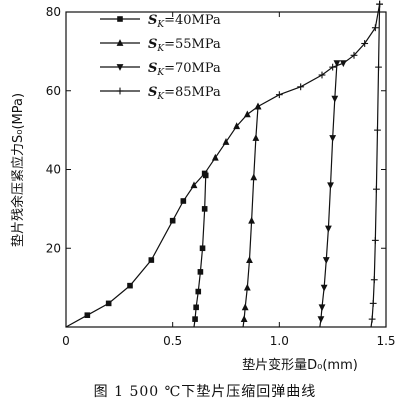 The width and height of the screenshot is (410, 407). I want to click on x-tick-label: 1.5, so click(385, 341).